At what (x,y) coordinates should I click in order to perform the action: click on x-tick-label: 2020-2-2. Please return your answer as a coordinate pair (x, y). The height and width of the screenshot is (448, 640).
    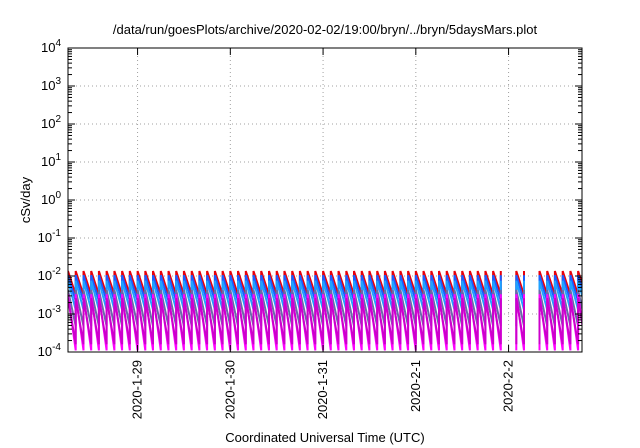
    Looking at the image, I should click on (508, 386).